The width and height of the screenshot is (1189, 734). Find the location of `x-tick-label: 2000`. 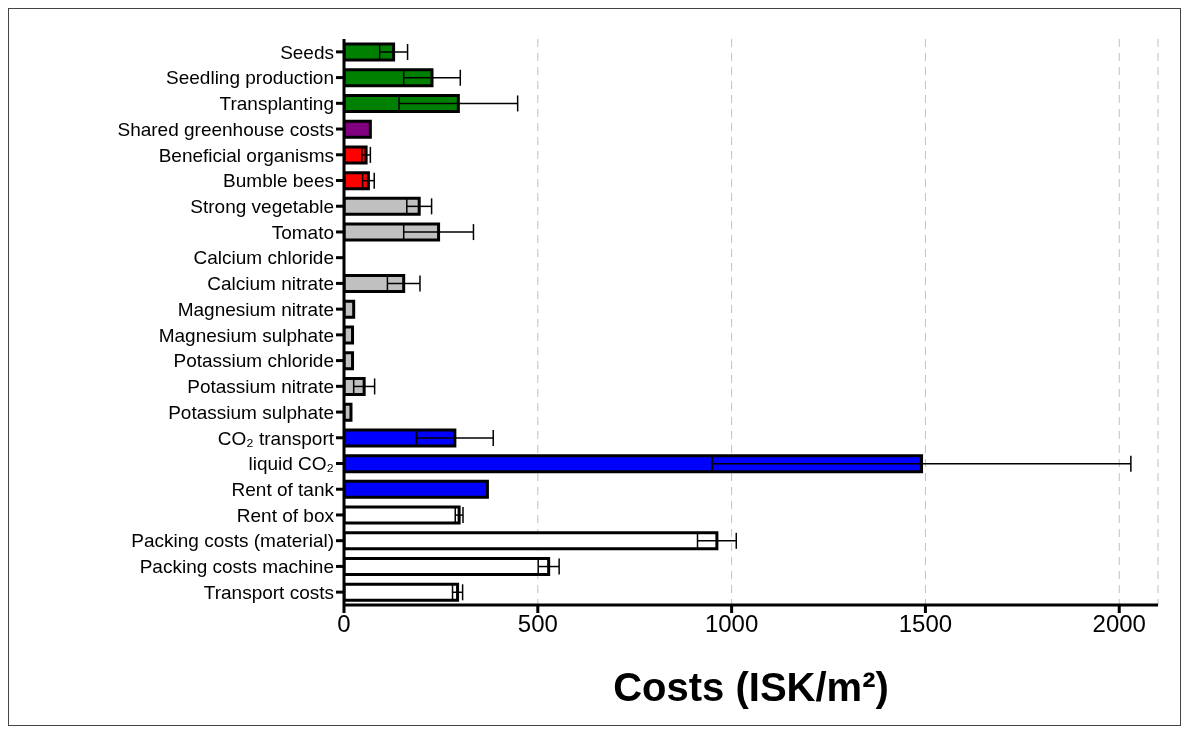

x-tick-label: 2000 is located at coordinates (1119, 624).